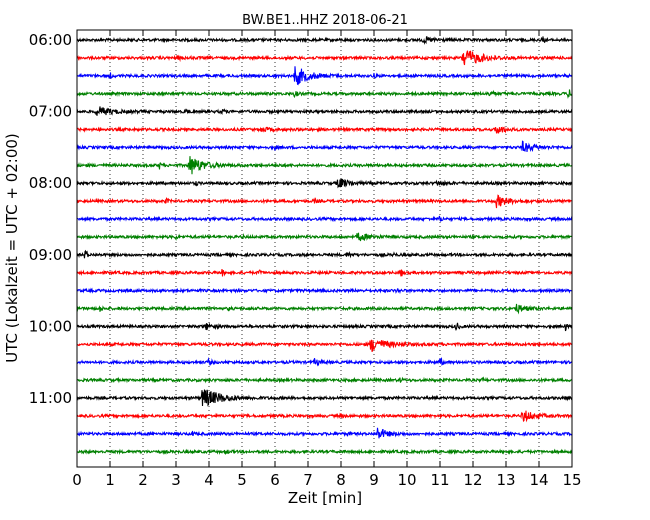  I want to click on chart-title: BW.BE1..HHZ 2018-06-21, so click(325, 20).